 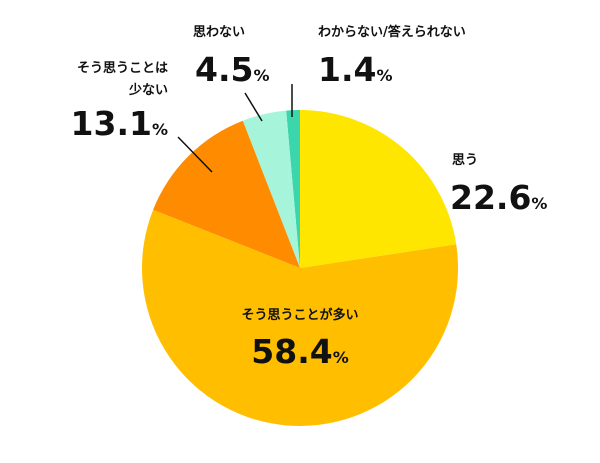 I want to click on value-label: 13.1%, so click(x=119, y=123).